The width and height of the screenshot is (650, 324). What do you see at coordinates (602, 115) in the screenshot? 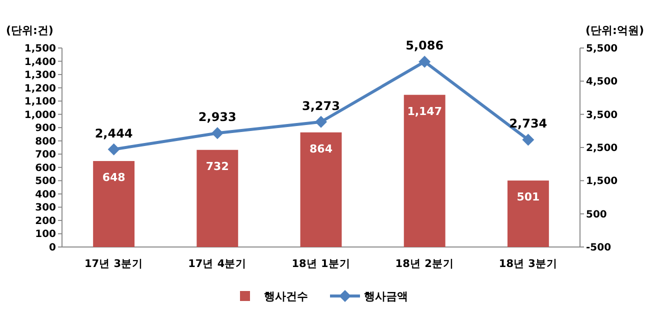
I see `y2-tick-label: 3,500` at bounding box center [602, 115].